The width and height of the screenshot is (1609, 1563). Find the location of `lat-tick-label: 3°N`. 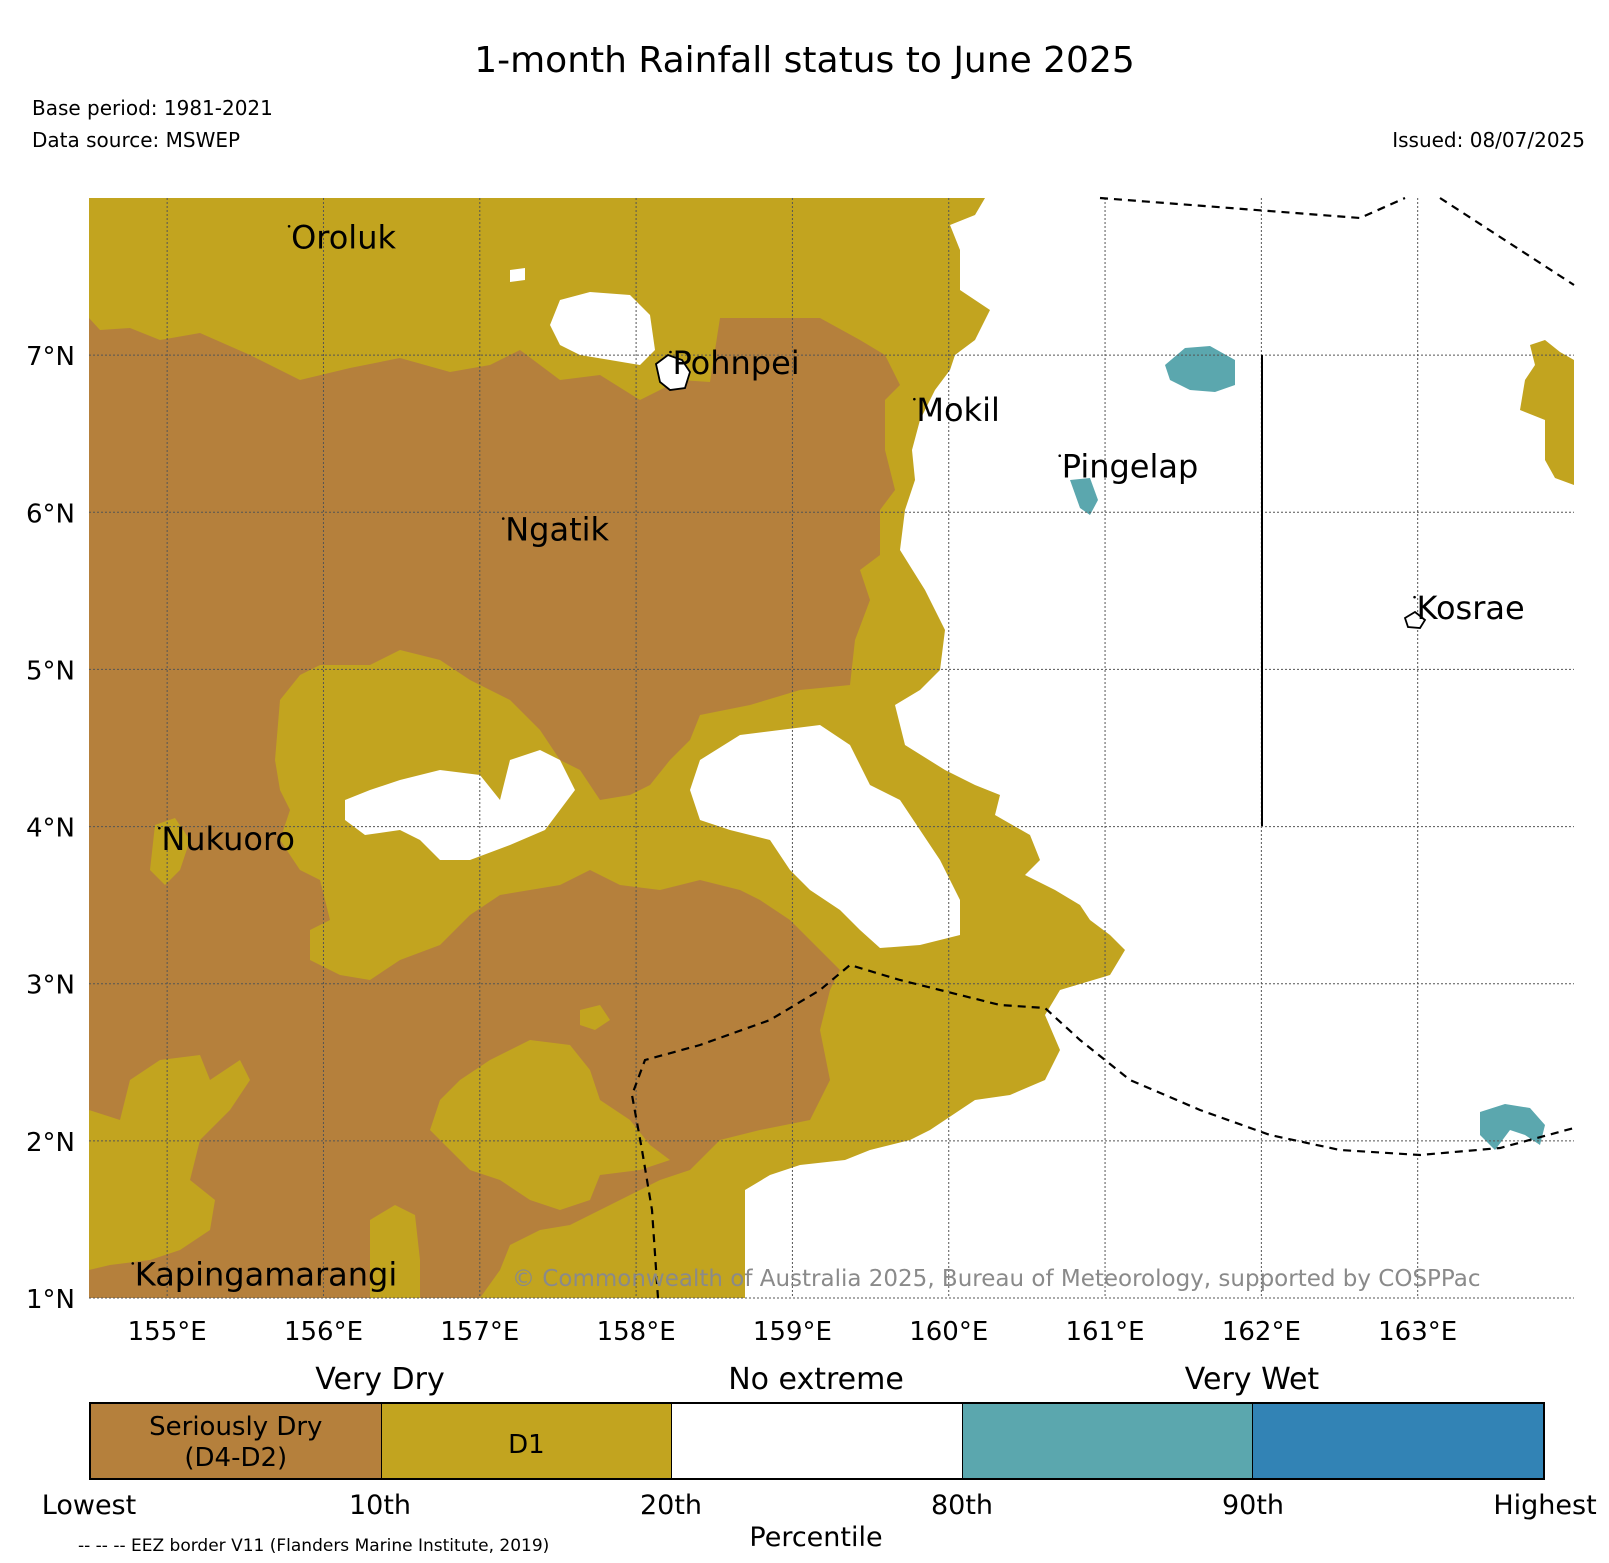

lat-tick-label: 3°N is located at coordinates (50, 986).